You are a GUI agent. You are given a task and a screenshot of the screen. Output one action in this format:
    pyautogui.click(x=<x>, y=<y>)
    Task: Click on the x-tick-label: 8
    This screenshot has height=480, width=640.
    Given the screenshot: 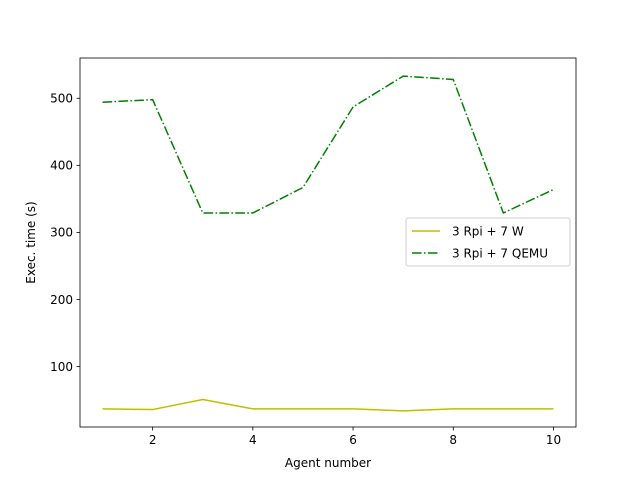 What is the action you would take?
    pyautogui.click(x=453, y=440)
    